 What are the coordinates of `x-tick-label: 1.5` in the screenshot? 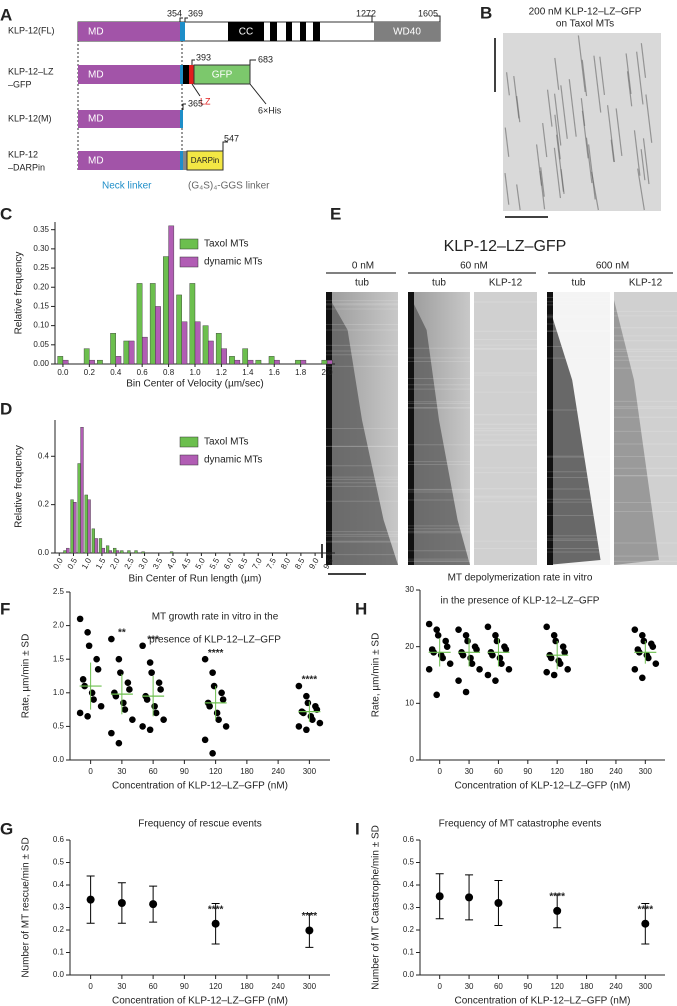 It's located at (101, 563).